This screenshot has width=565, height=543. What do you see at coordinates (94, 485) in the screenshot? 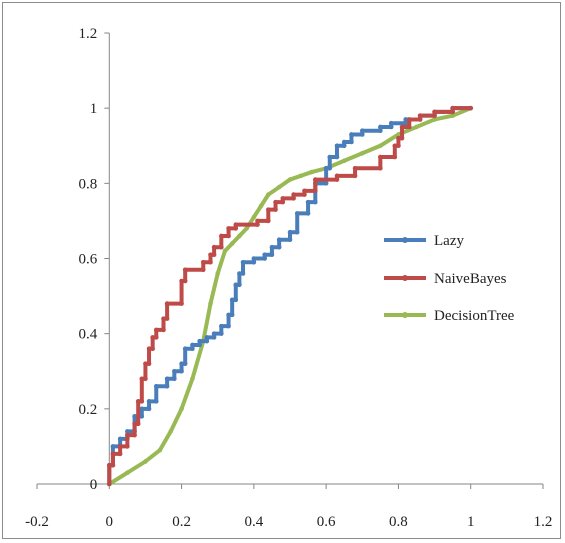
I see `y-tick-label: 0` at bounding box center [94, 485].